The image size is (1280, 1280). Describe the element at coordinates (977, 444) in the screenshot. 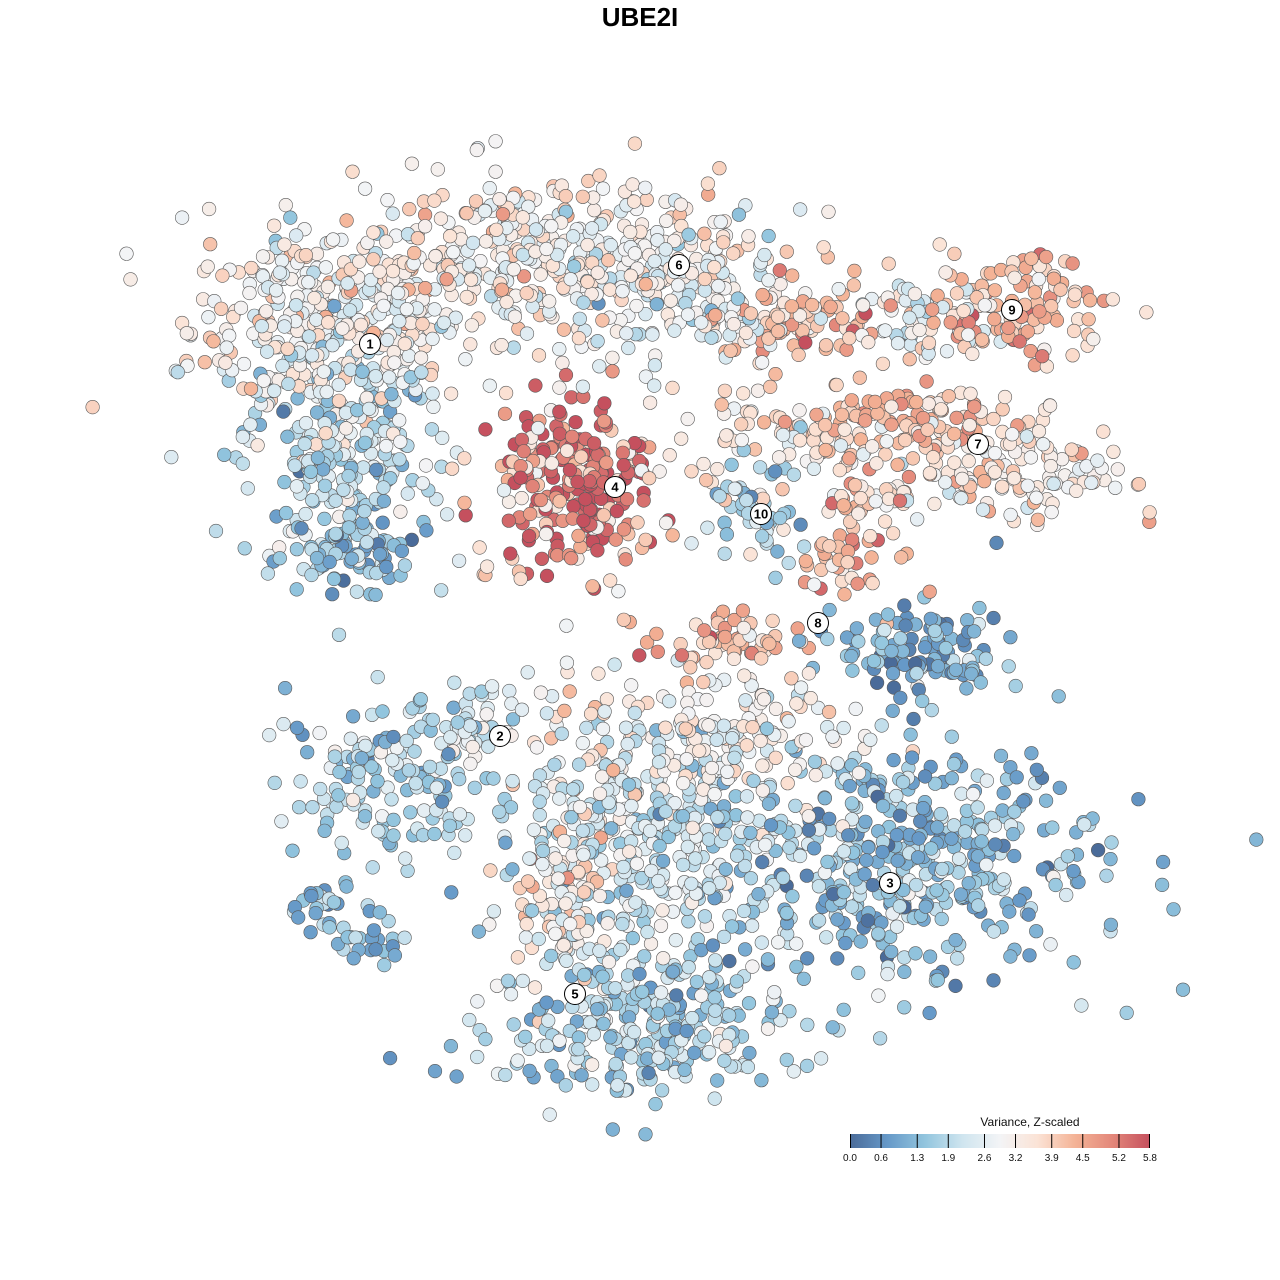

I see `cluster-label-text: 7` at that location.